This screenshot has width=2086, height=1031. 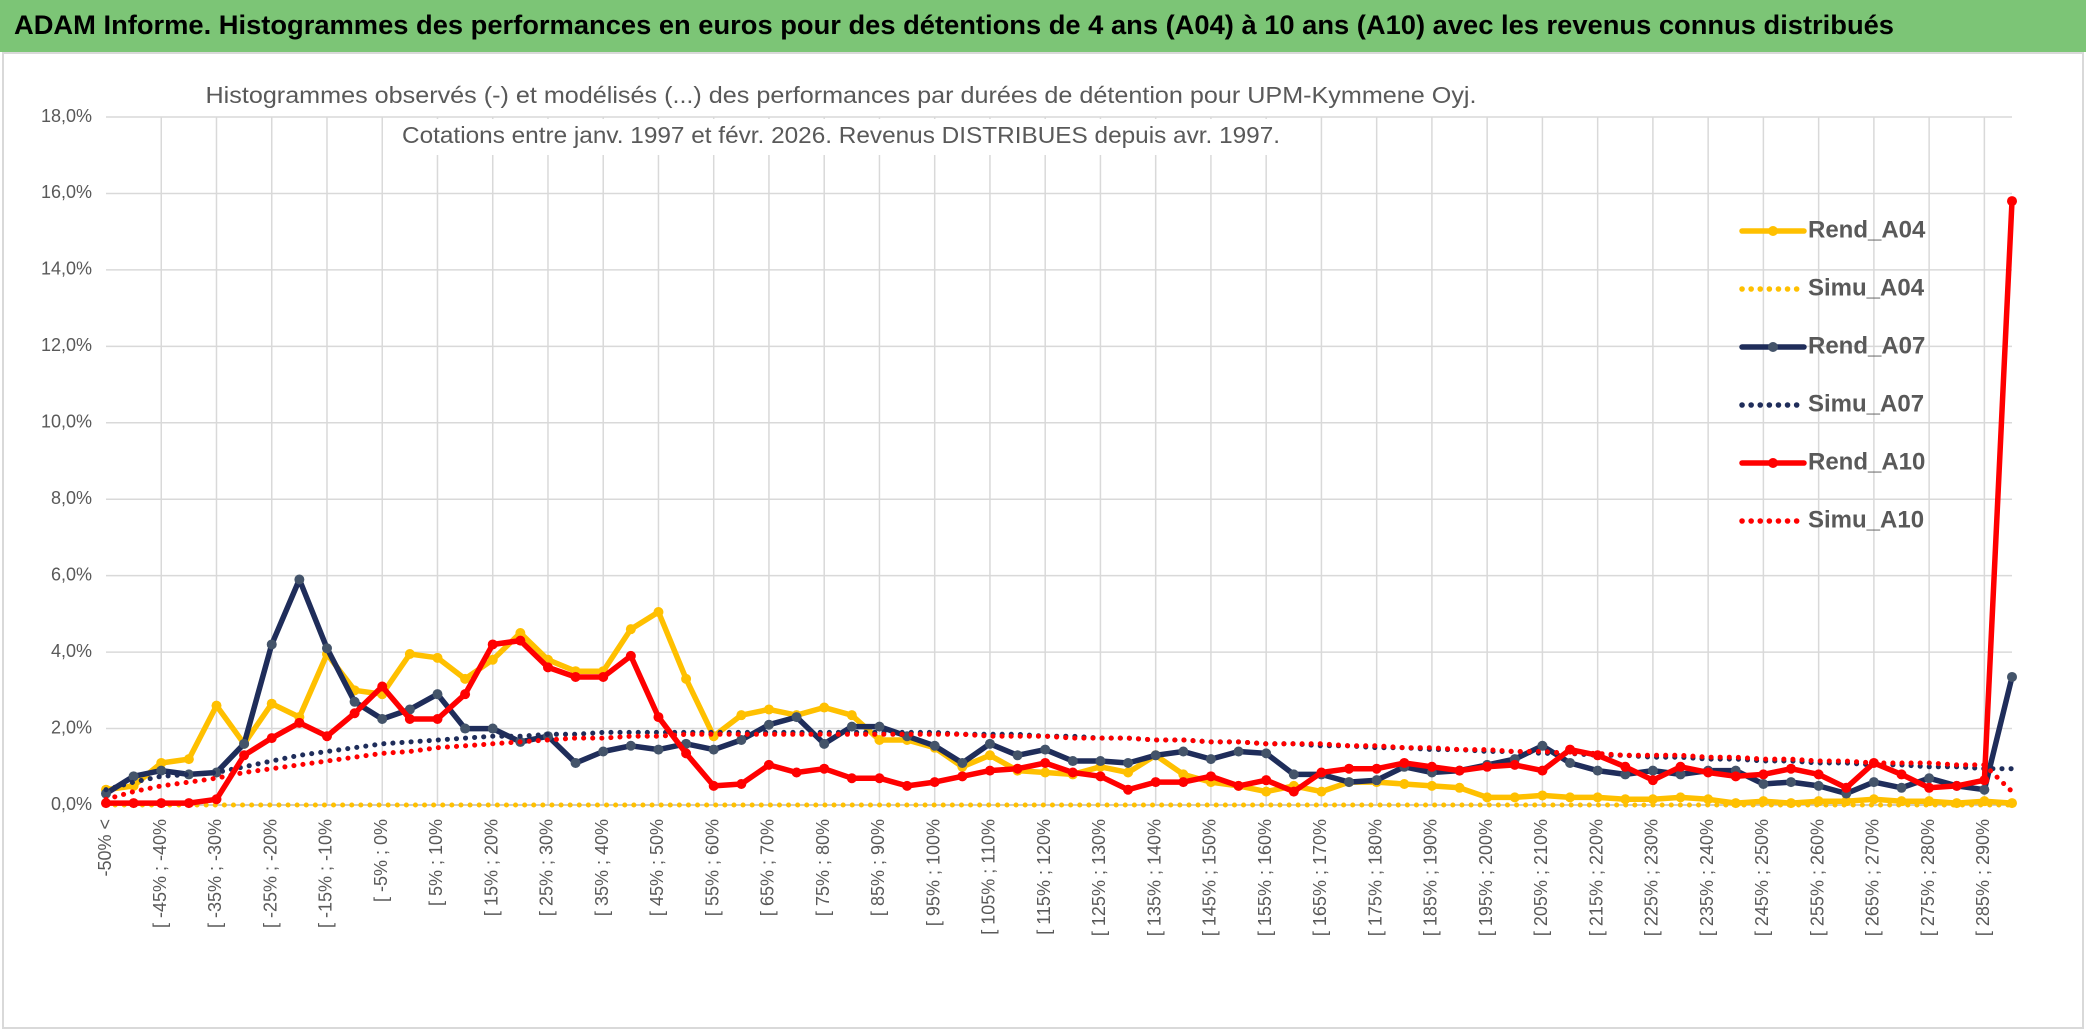 What do you see at coordinates (270, 873) in the screenshot?
I see `x-tick-label: [ -25% ; -20%` at bounding box center [270, 873].